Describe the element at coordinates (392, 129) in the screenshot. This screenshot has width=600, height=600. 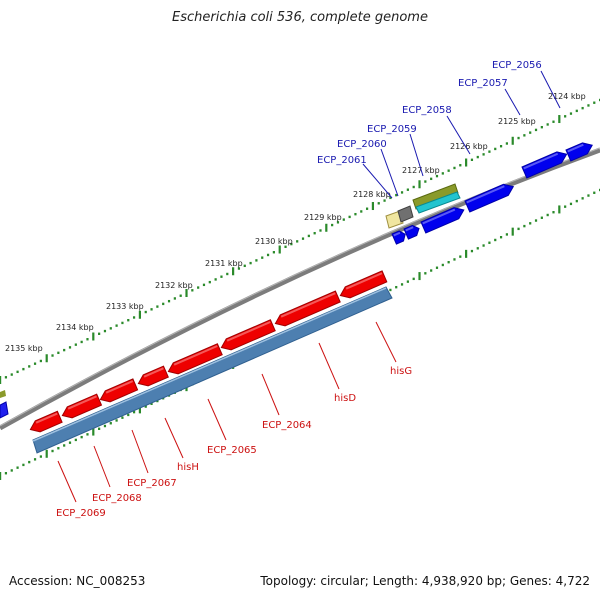
I see `gene-label-ECP_2059: ECP_2059` at that location.